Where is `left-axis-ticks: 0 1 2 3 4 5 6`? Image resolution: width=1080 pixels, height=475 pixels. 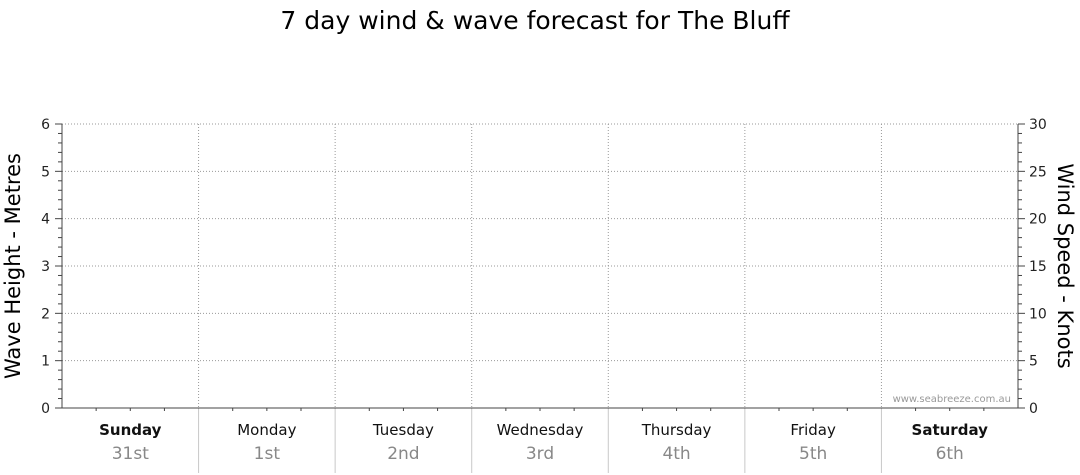
left-axis-ticks: 0 1 2 3 4 5 6 is located at coordinates (51, 267).